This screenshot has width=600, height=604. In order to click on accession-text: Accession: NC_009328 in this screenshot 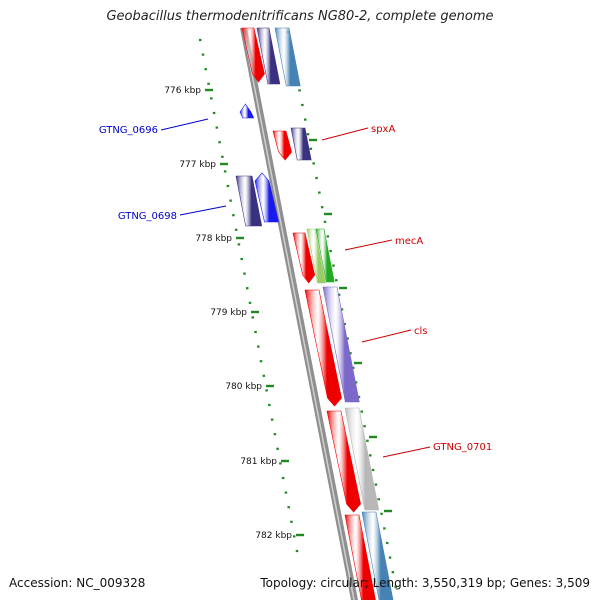, I will do `click(77, 583)`.